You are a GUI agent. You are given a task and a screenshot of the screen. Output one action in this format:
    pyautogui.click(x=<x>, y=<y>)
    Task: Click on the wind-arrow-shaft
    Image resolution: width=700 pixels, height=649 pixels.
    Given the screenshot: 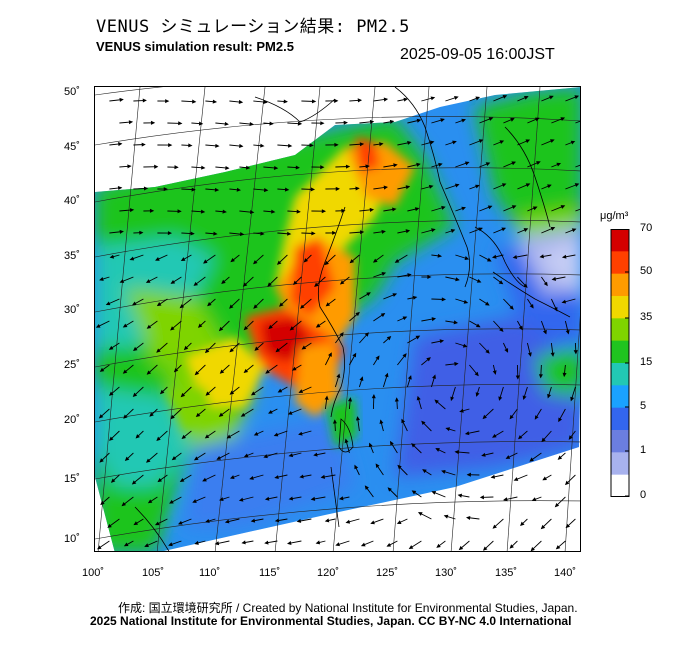 What is the action you would take?
    pyautogui.click(x=577, y=210)
    